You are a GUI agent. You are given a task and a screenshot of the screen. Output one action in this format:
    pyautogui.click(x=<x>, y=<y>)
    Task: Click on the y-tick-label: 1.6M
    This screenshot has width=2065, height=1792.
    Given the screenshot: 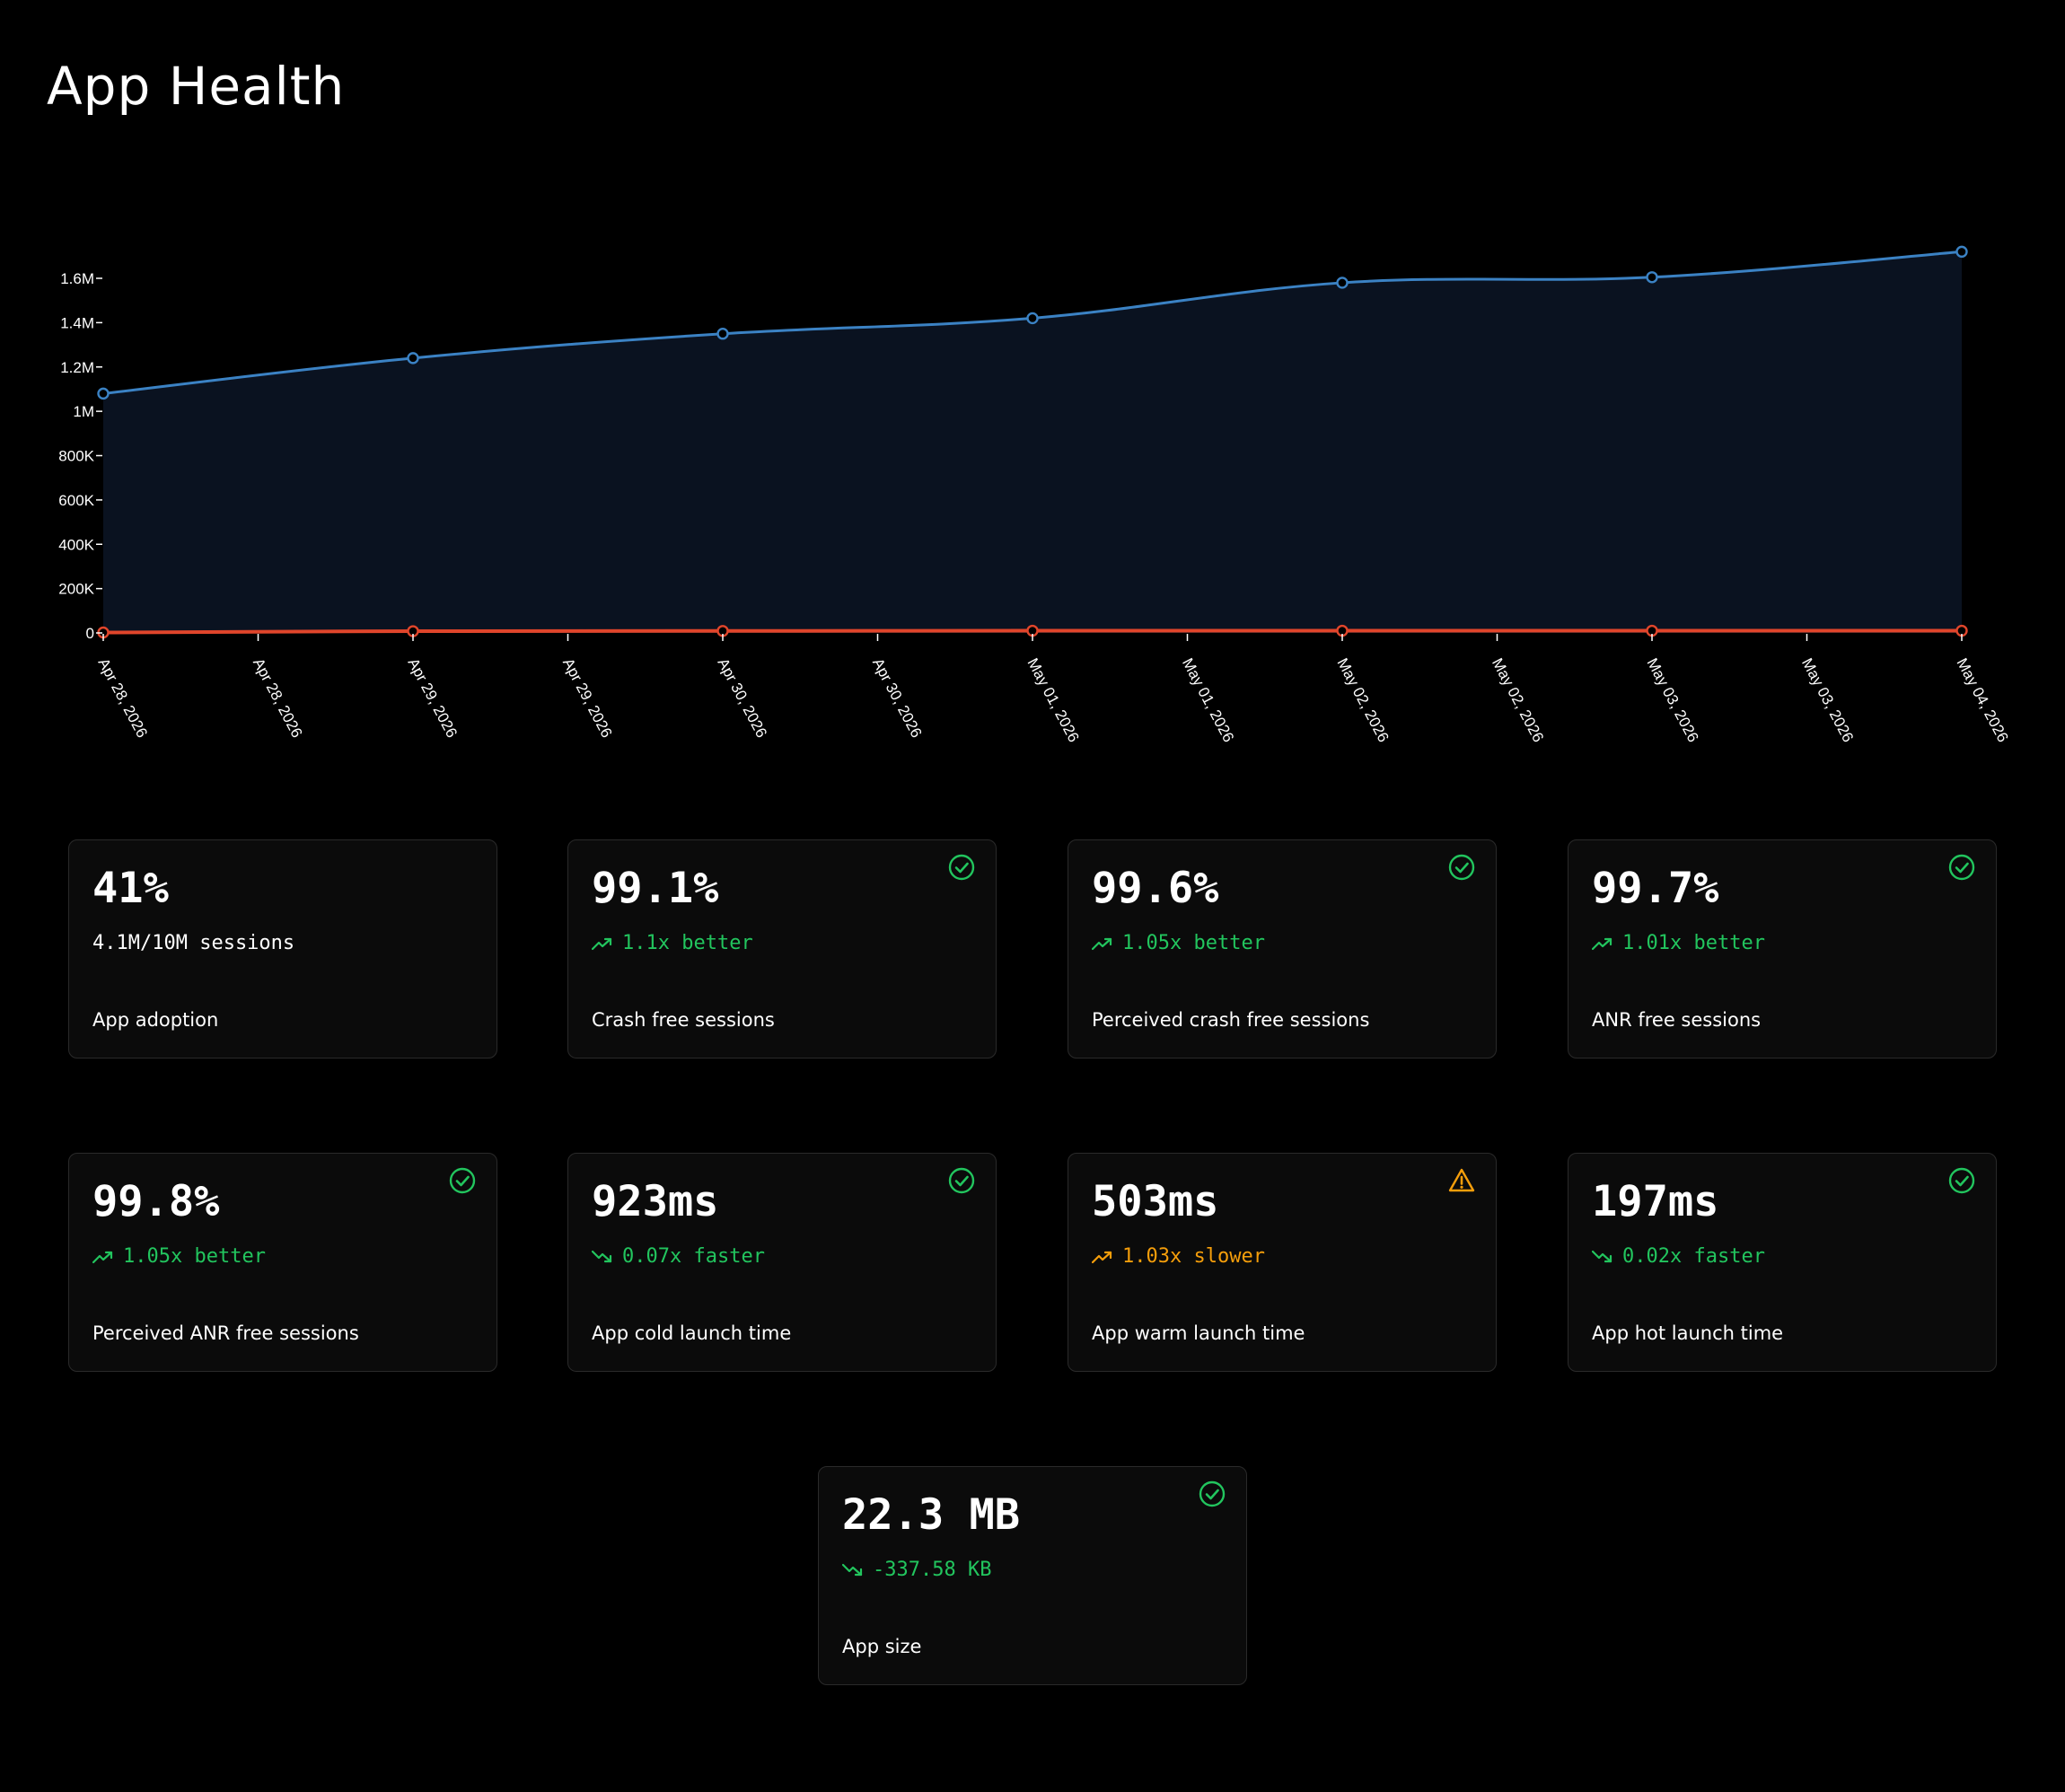 What is the action you would take?
    pyautogui.click(x=77, y=279)
    